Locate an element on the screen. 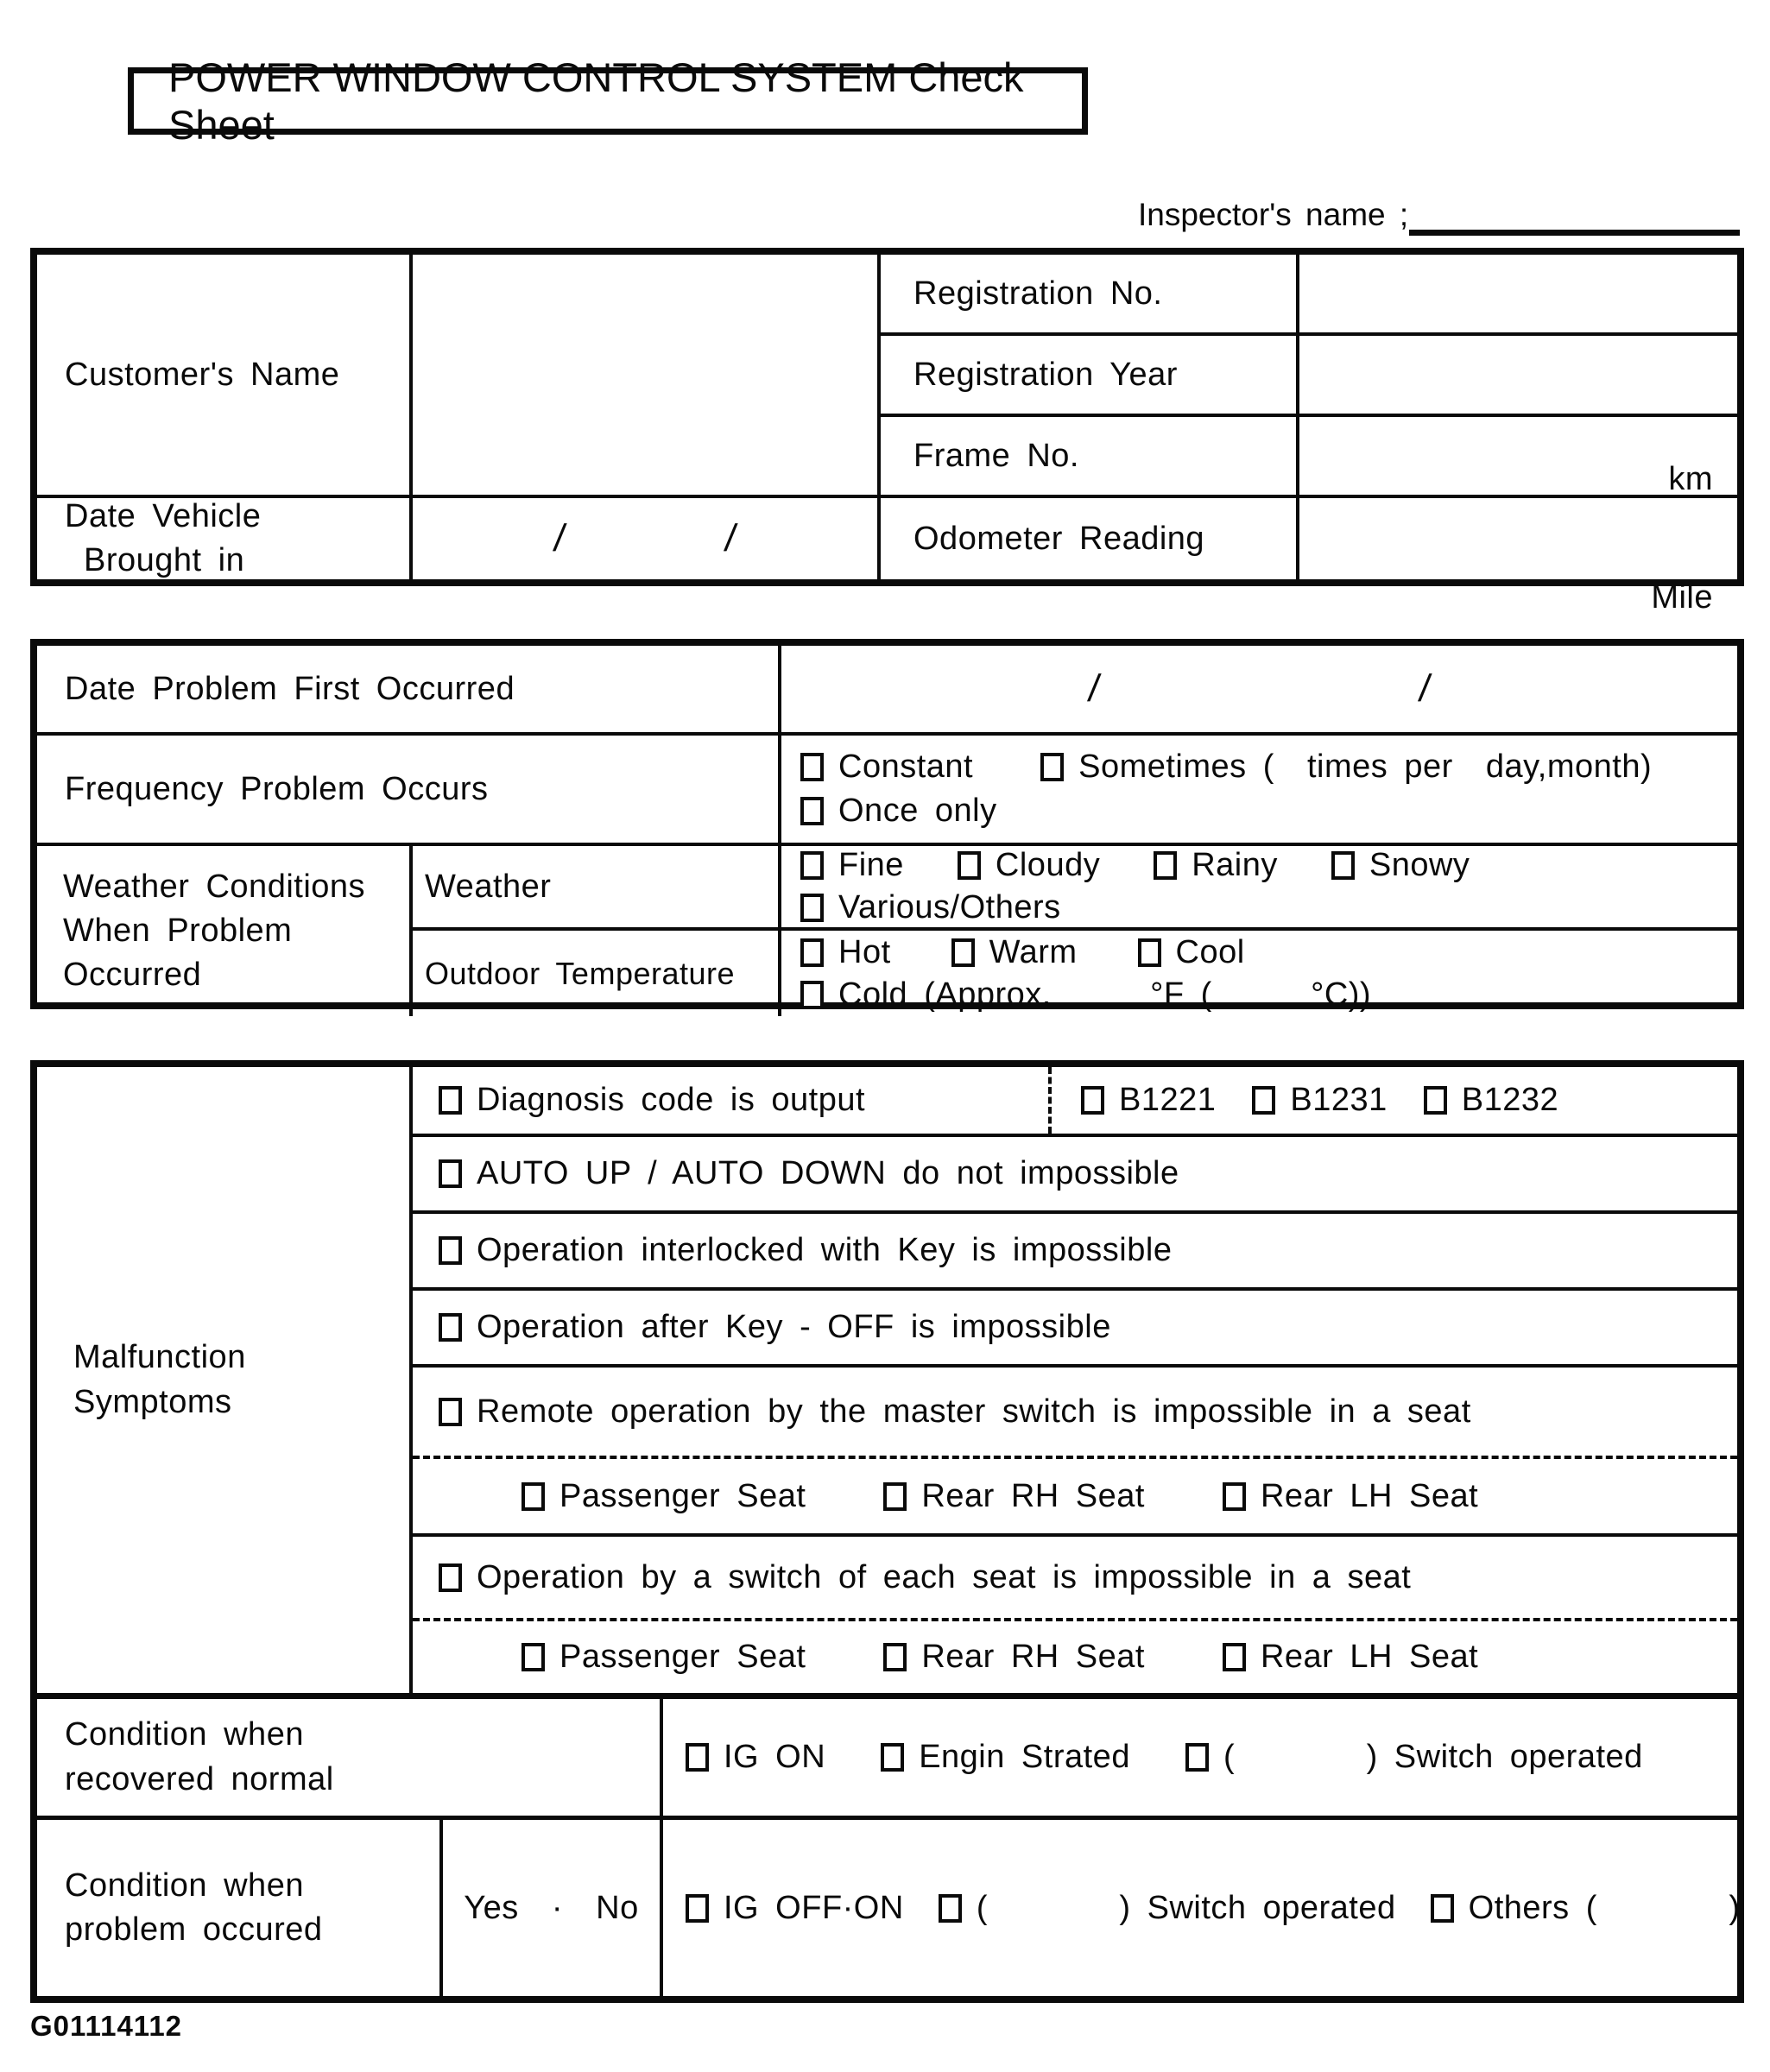 This screenshot has width=1770, height=2072. date-problem-label: Date Problem First Occurred is located at coordinates (290, 688).